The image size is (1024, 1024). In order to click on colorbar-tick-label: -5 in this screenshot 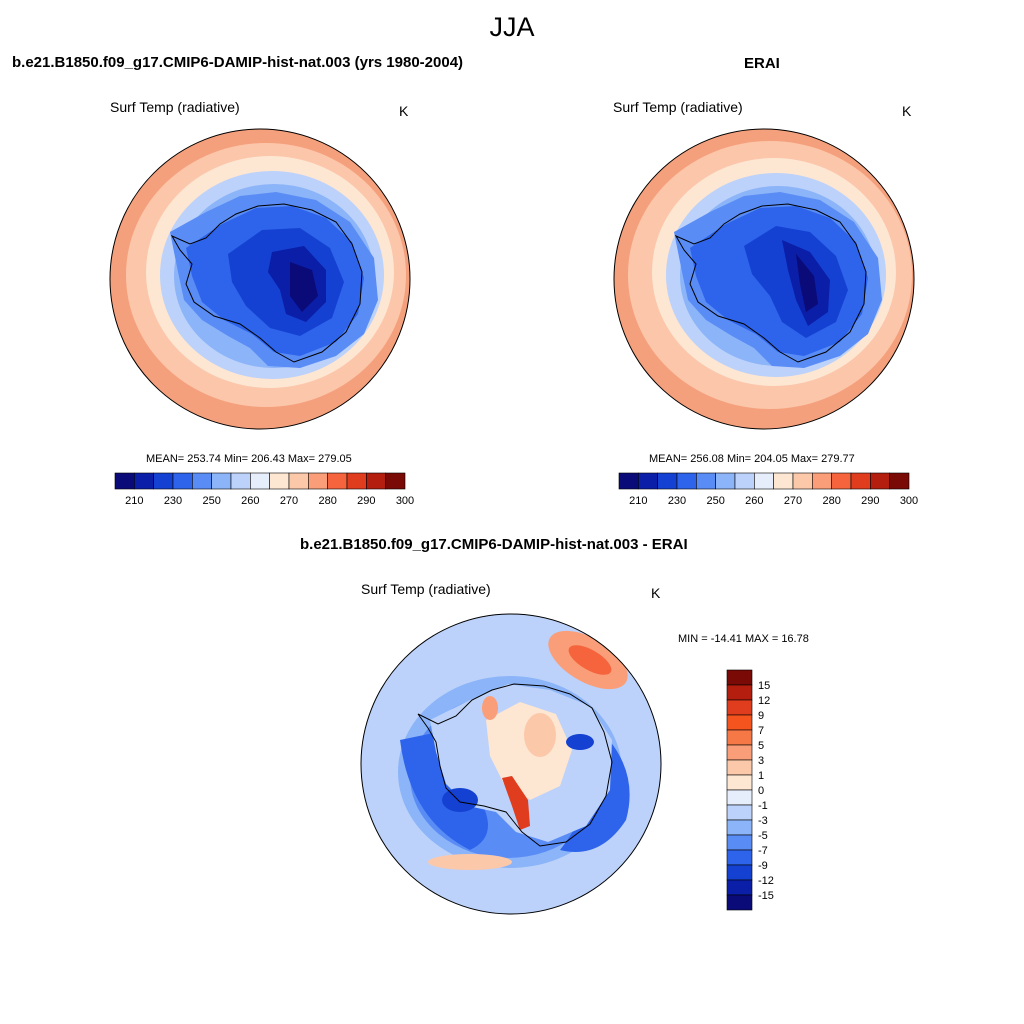, I will do `click(763, 836)`.